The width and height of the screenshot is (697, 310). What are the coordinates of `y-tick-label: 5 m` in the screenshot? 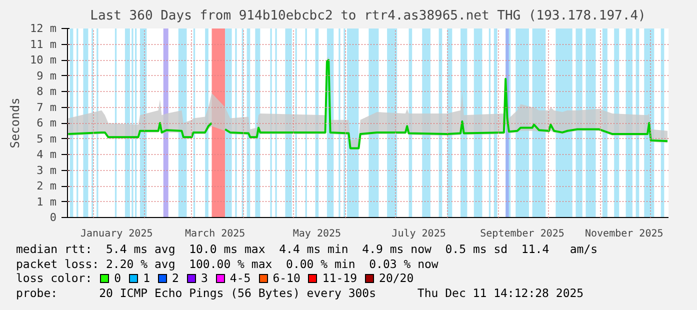 It's located at (46, 139).